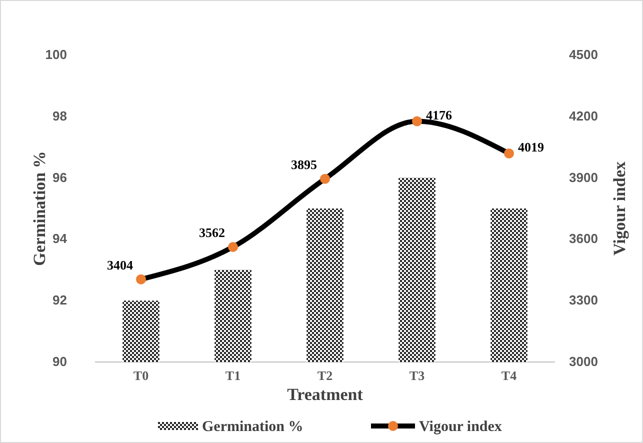  What do you see at coordinates (59, 361) in the screenshot?
I see `y-tick-label: 90` at bounding box center [59, 361].